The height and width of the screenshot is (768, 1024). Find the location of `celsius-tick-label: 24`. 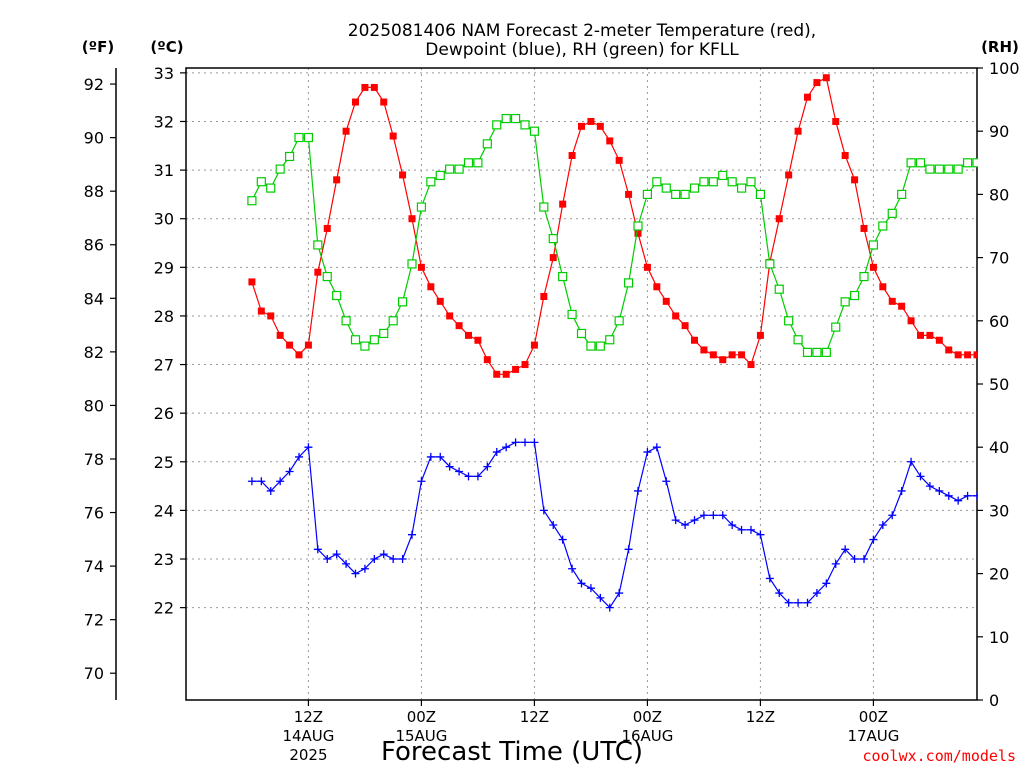

celsius-tick-label: 24 is located at coordinates (164, 510).